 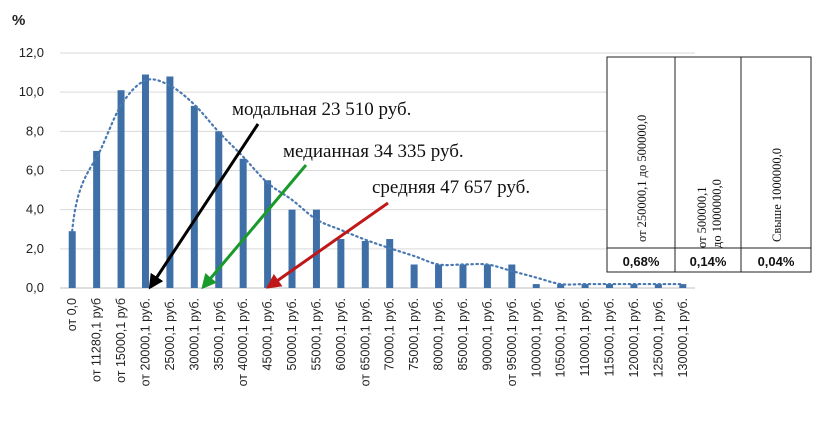 I want to click on x-tick-label: 45000,1 руб., so click(x=268, y=334).